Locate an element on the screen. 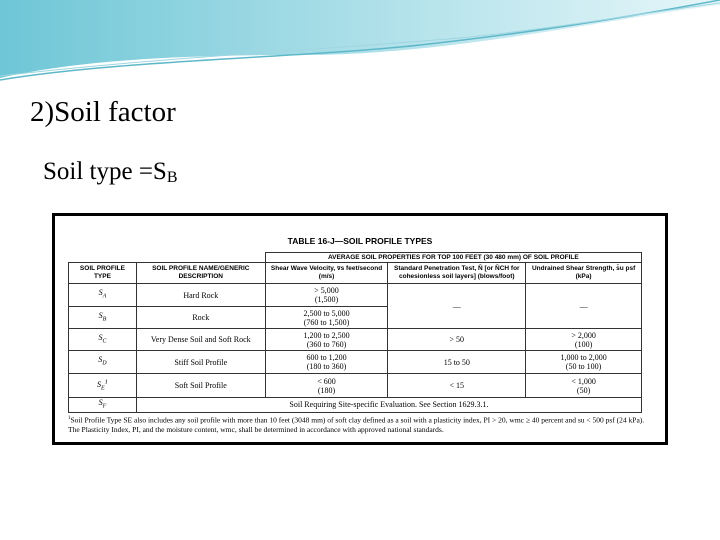 This screenshot has width=720, height=540. type-cell: SE1 is located at coordinates (102, 385).